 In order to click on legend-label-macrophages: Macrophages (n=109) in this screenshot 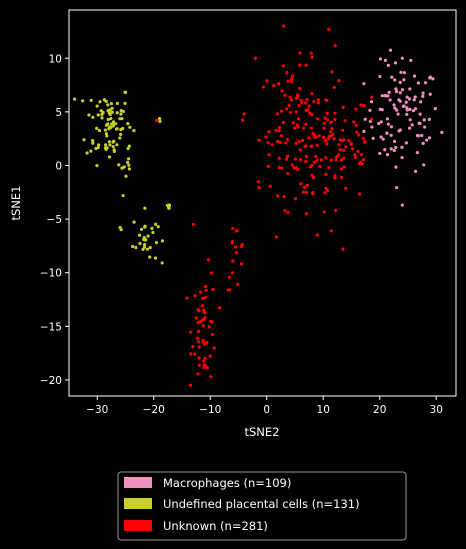, I will do `click(227, 483)`.